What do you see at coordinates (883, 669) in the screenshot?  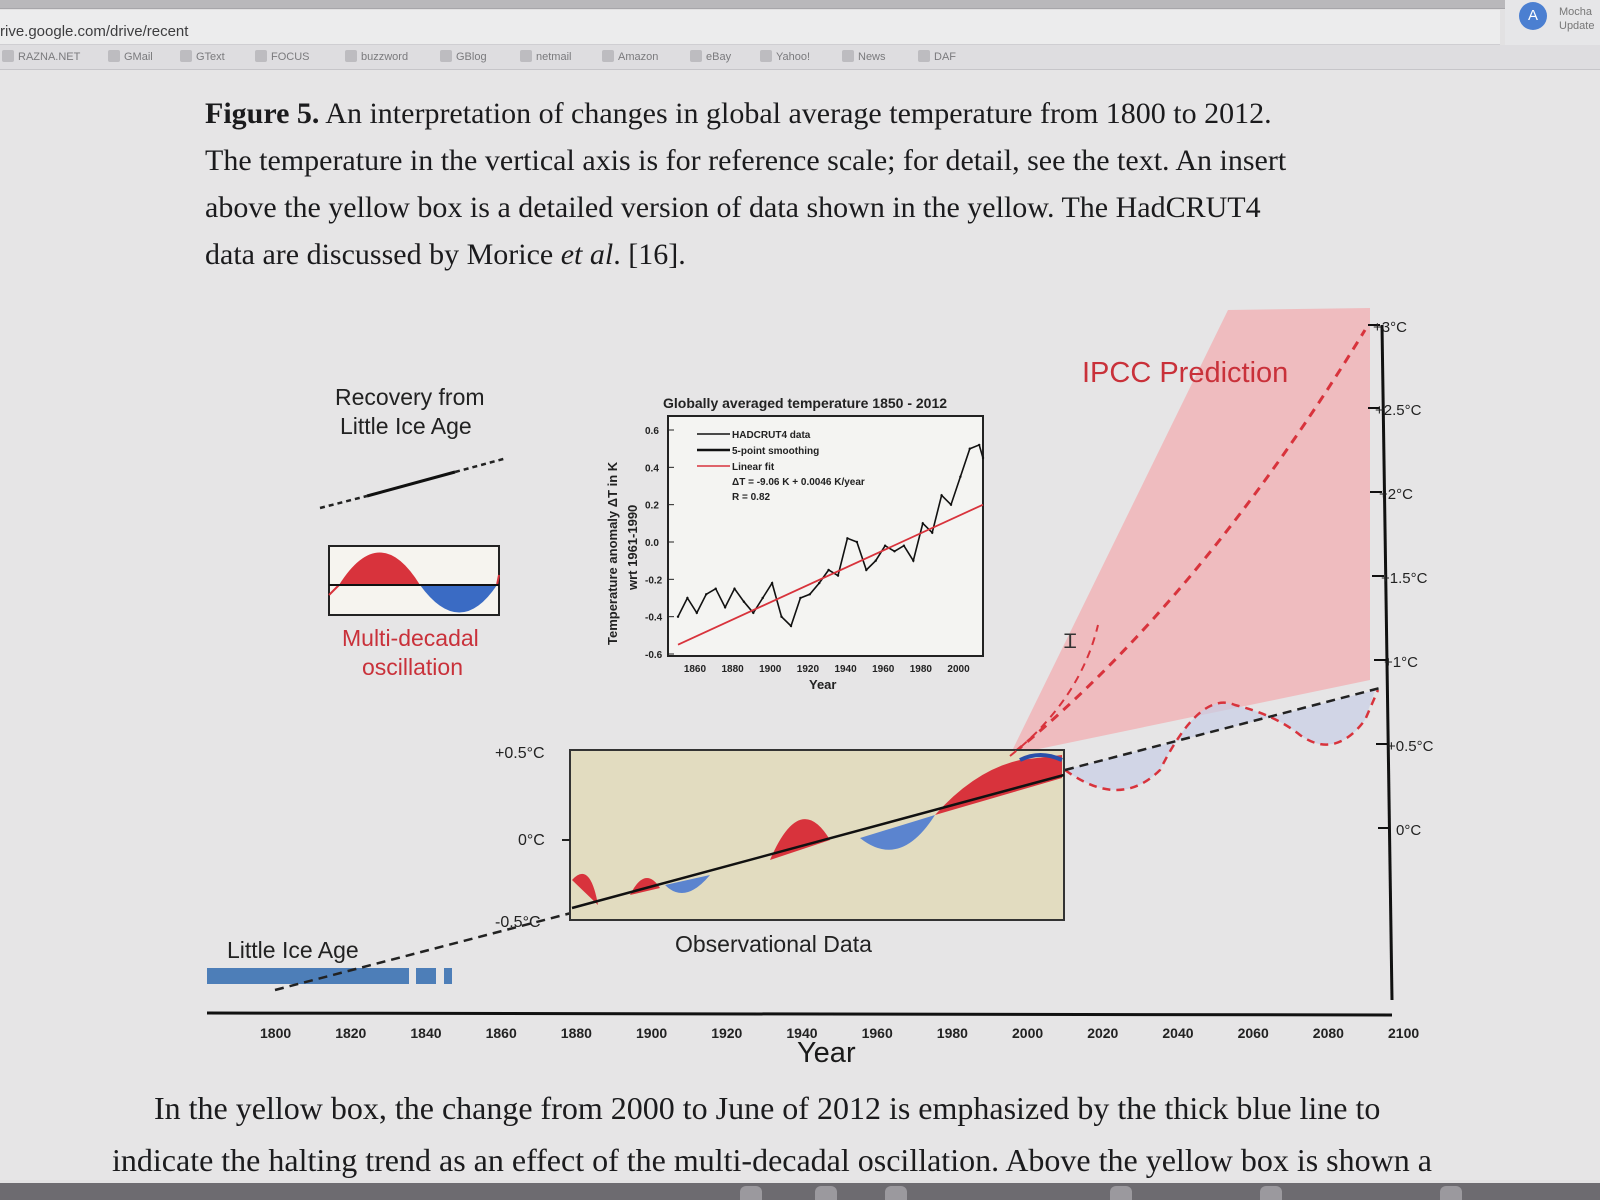 I see `inset-x-tick-label: 1960` at bounding box center [883, 669].